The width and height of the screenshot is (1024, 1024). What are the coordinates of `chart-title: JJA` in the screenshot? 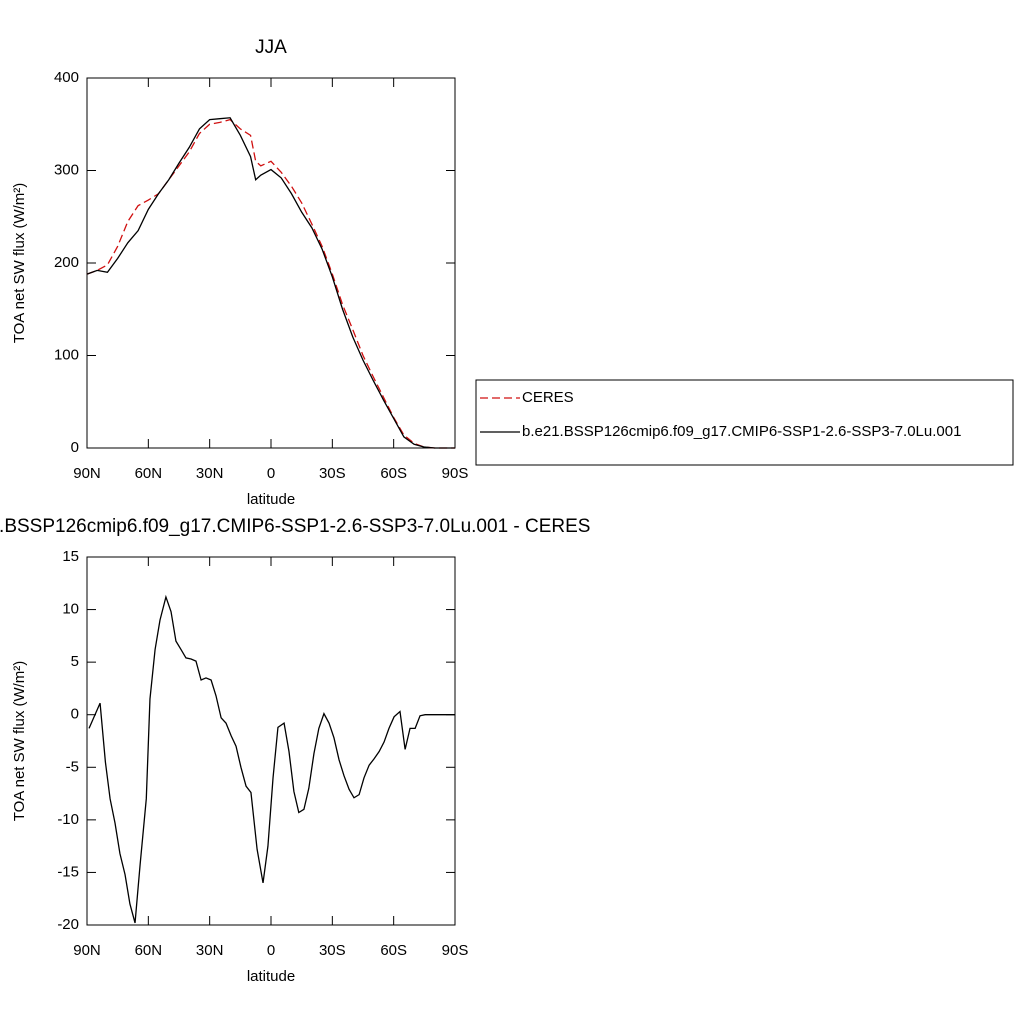 It's located at (271, 47).